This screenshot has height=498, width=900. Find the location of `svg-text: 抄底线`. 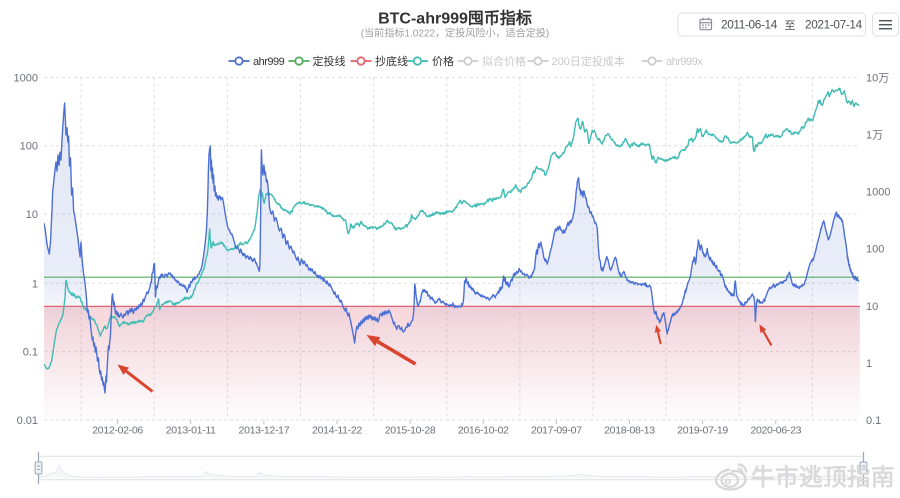

svg-text: 抄底线 is located at coordinates (391, 61).